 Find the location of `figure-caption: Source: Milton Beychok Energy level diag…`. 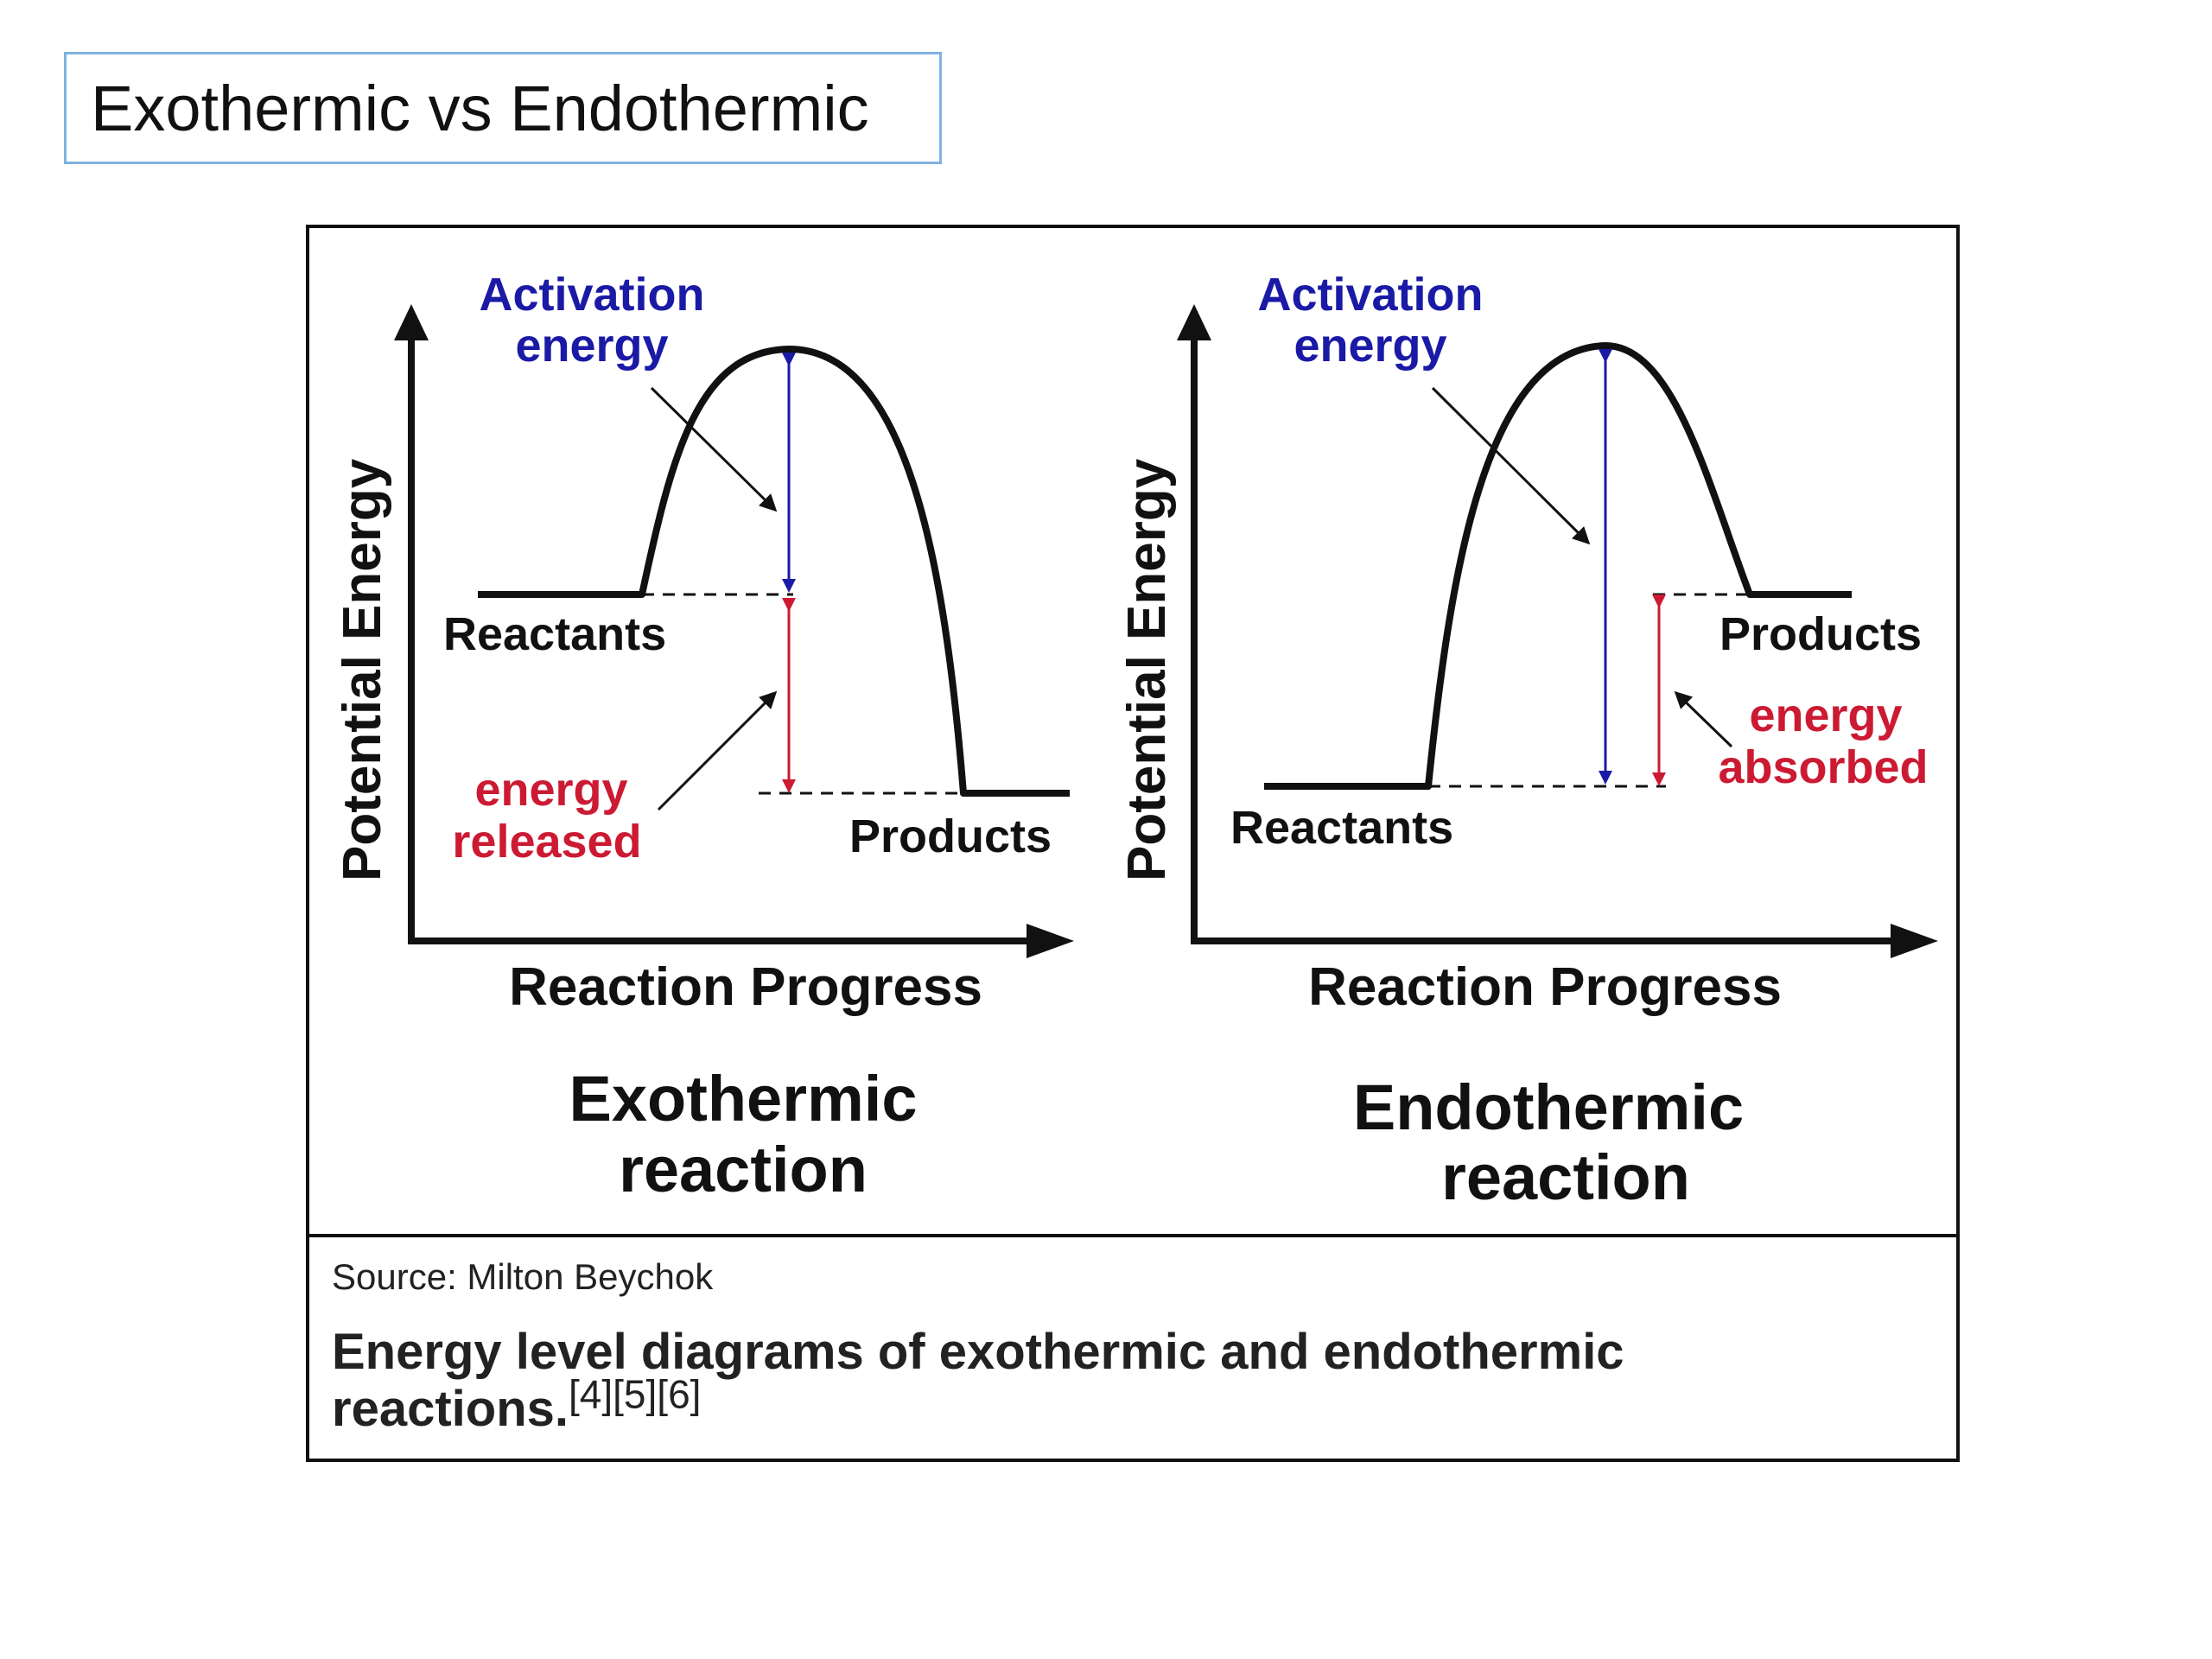

figure-caption: Source: Milton Beychok Energy level diag… is located at coordinates (1132, 1346).